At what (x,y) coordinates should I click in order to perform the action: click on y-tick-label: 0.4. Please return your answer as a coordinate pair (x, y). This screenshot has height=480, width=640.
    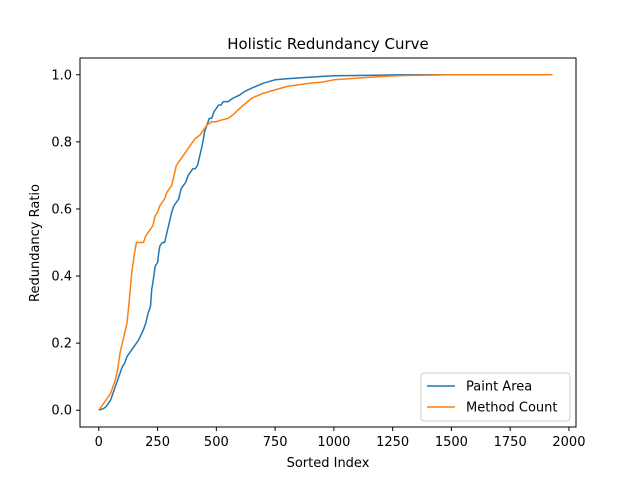
    Looking at the image, I should click on (61, 277).